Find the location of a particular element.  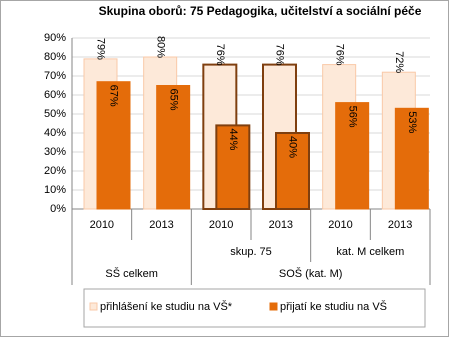

data-label: 44% is located at coordinates (233, 139).